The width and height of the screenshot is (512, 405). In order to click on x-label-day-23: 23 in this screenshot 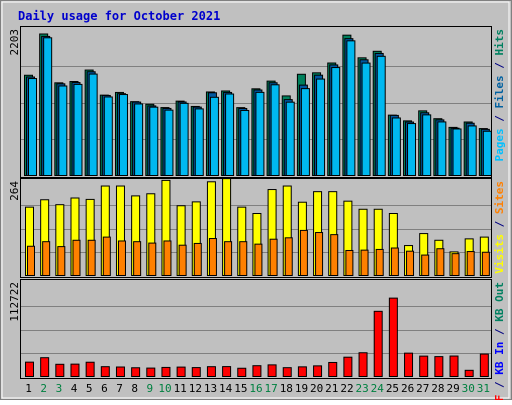, I will do `click(362, 388)`.